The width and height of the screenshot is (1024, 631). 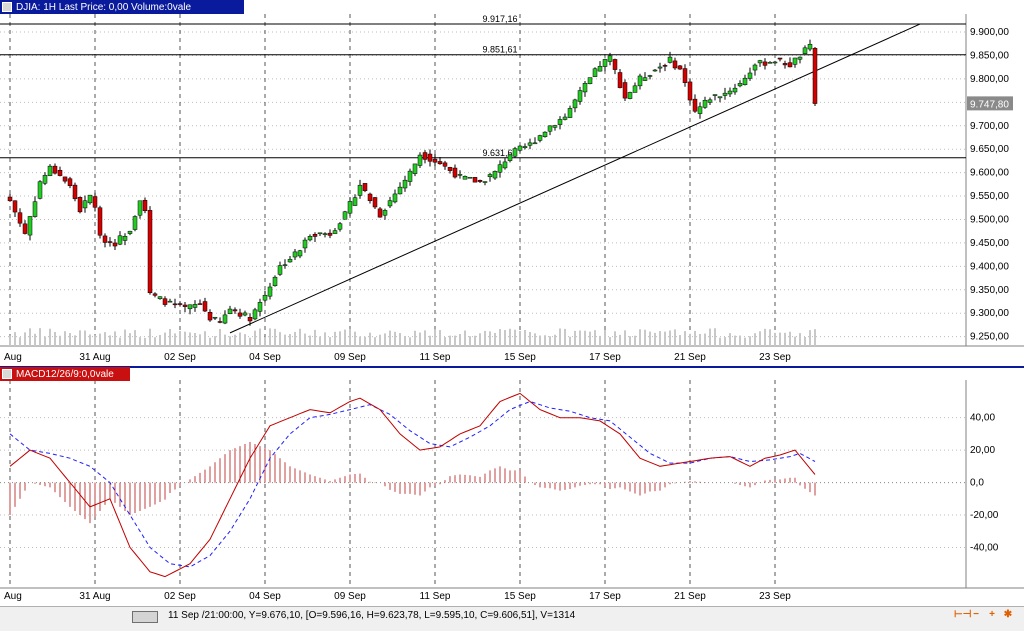 What do you see at coordinates (984, 515) in the screenshot?
I see `macd-ytick-label: -20,00` at bounding box center [984, 515].